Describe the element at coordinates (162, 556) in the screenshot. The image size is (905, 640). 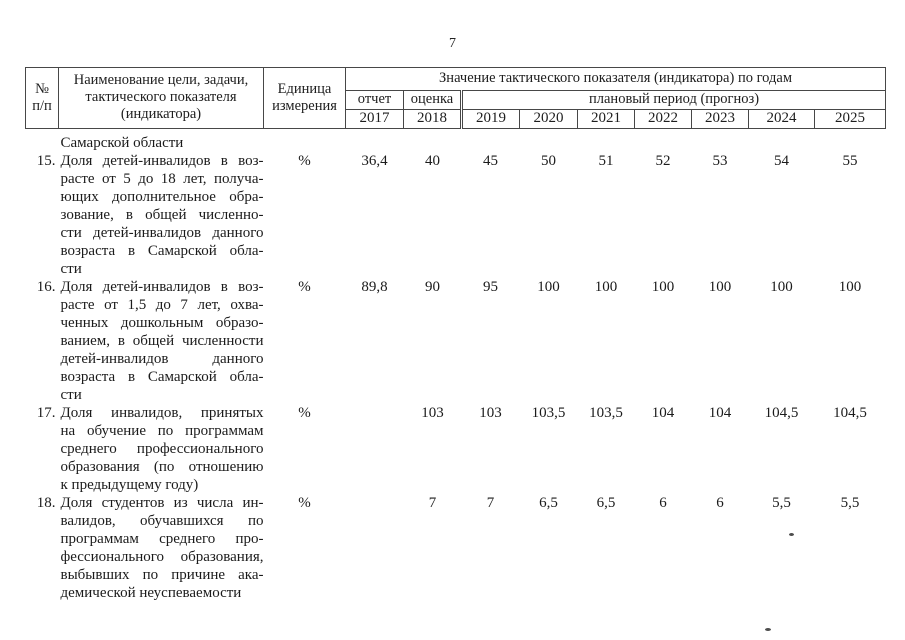
I see `indicator-name-line: фессионального образования,` at that location.